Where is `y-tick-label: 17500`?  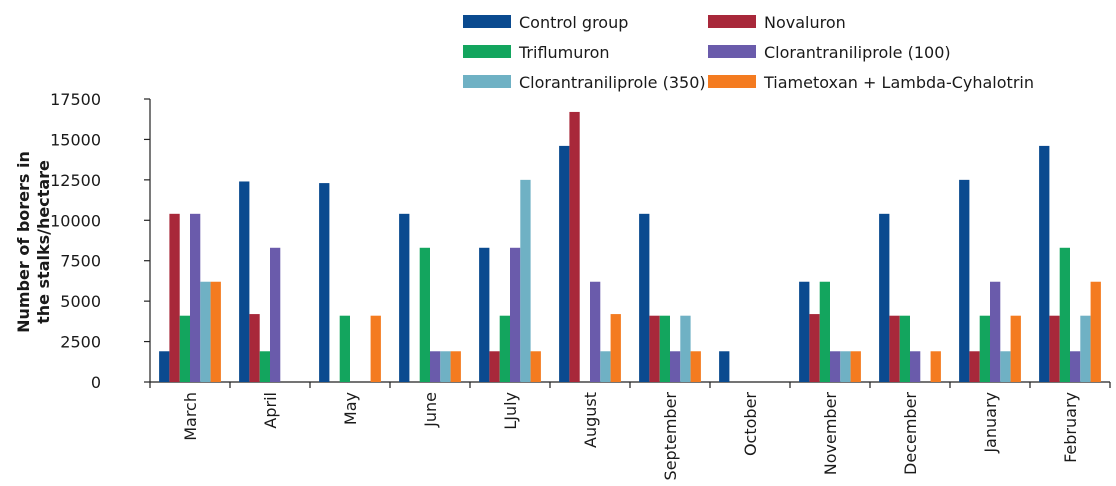 y-tick-label: 17500 is located at coordinates (75, 99).